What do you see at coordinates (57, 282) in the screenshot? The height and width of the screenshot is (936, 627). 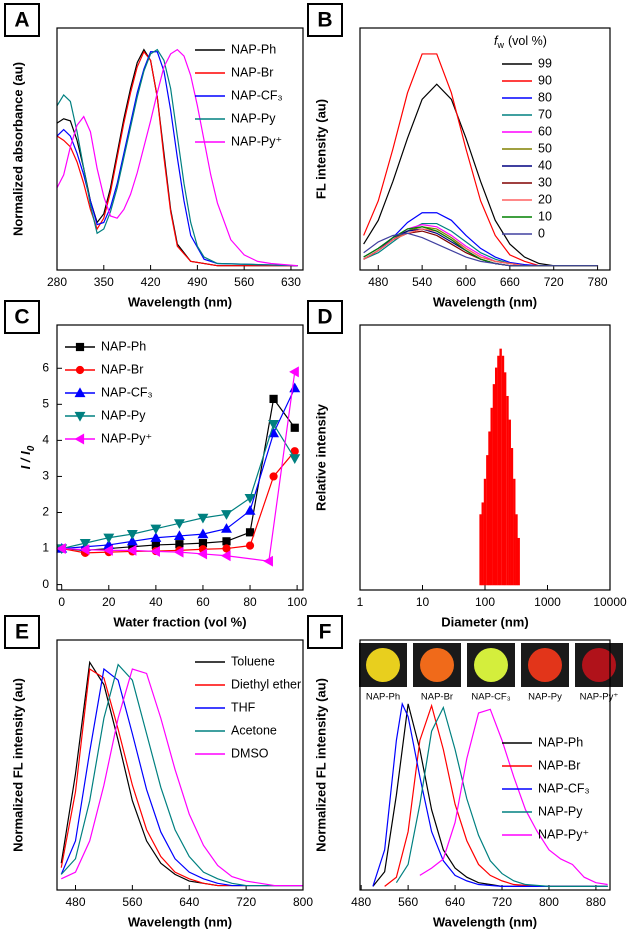 I see `x-tick-label: 280` at bounding box center [57, 282].